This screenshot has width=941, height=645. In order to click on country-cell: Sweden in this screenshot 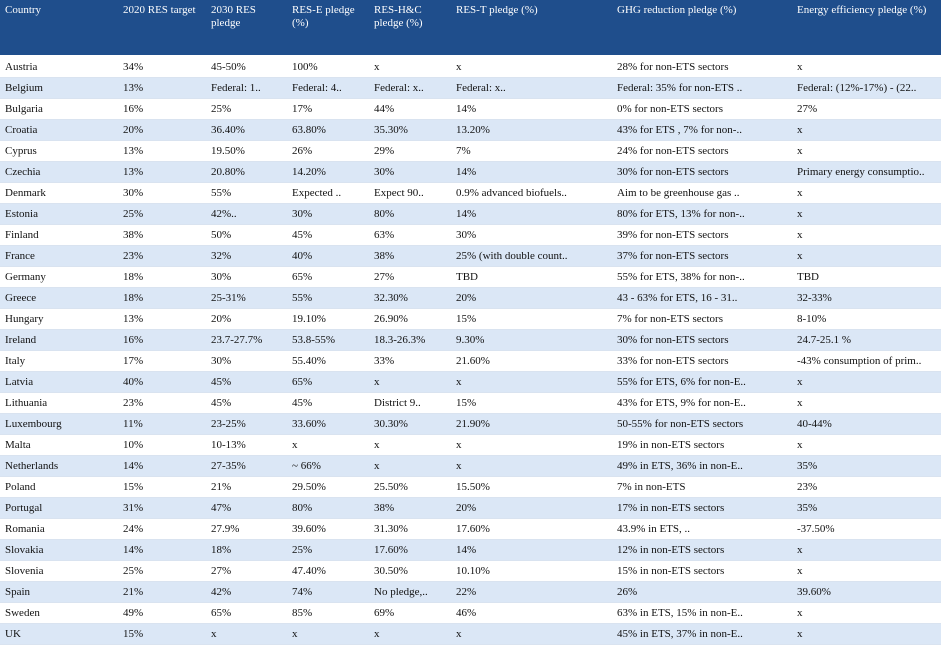, I will do `click(59, 613)`.